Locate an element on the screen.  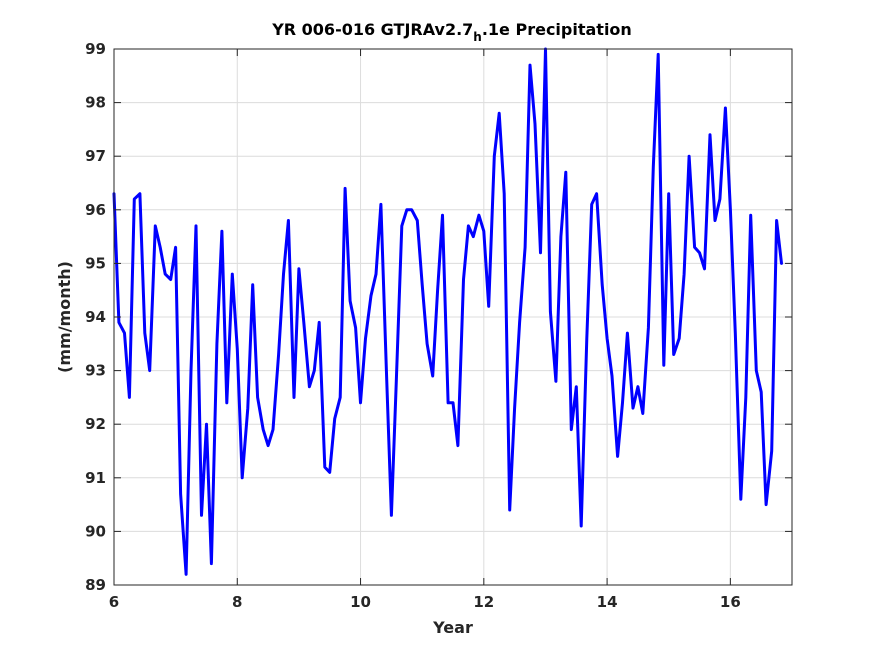
x-tick-label: 14 is located at coordinates (607, 602).